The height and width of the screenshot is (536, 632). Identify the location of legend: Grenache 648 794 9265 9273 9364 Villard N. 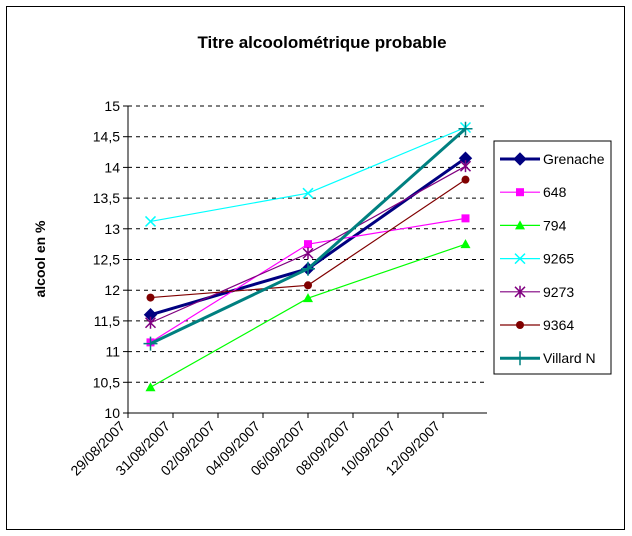
(552, 257).